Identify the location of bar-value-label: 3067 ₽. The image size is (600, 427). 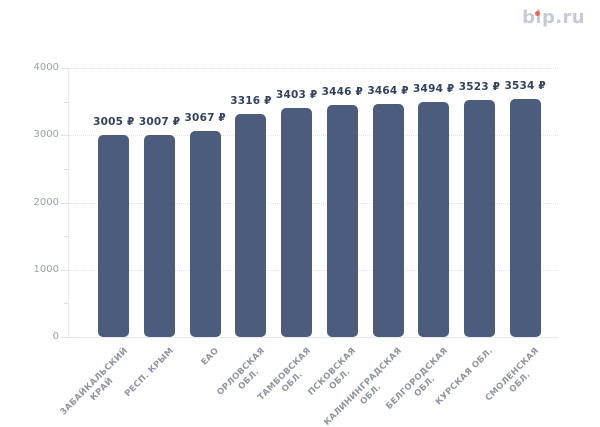
(205, 117).